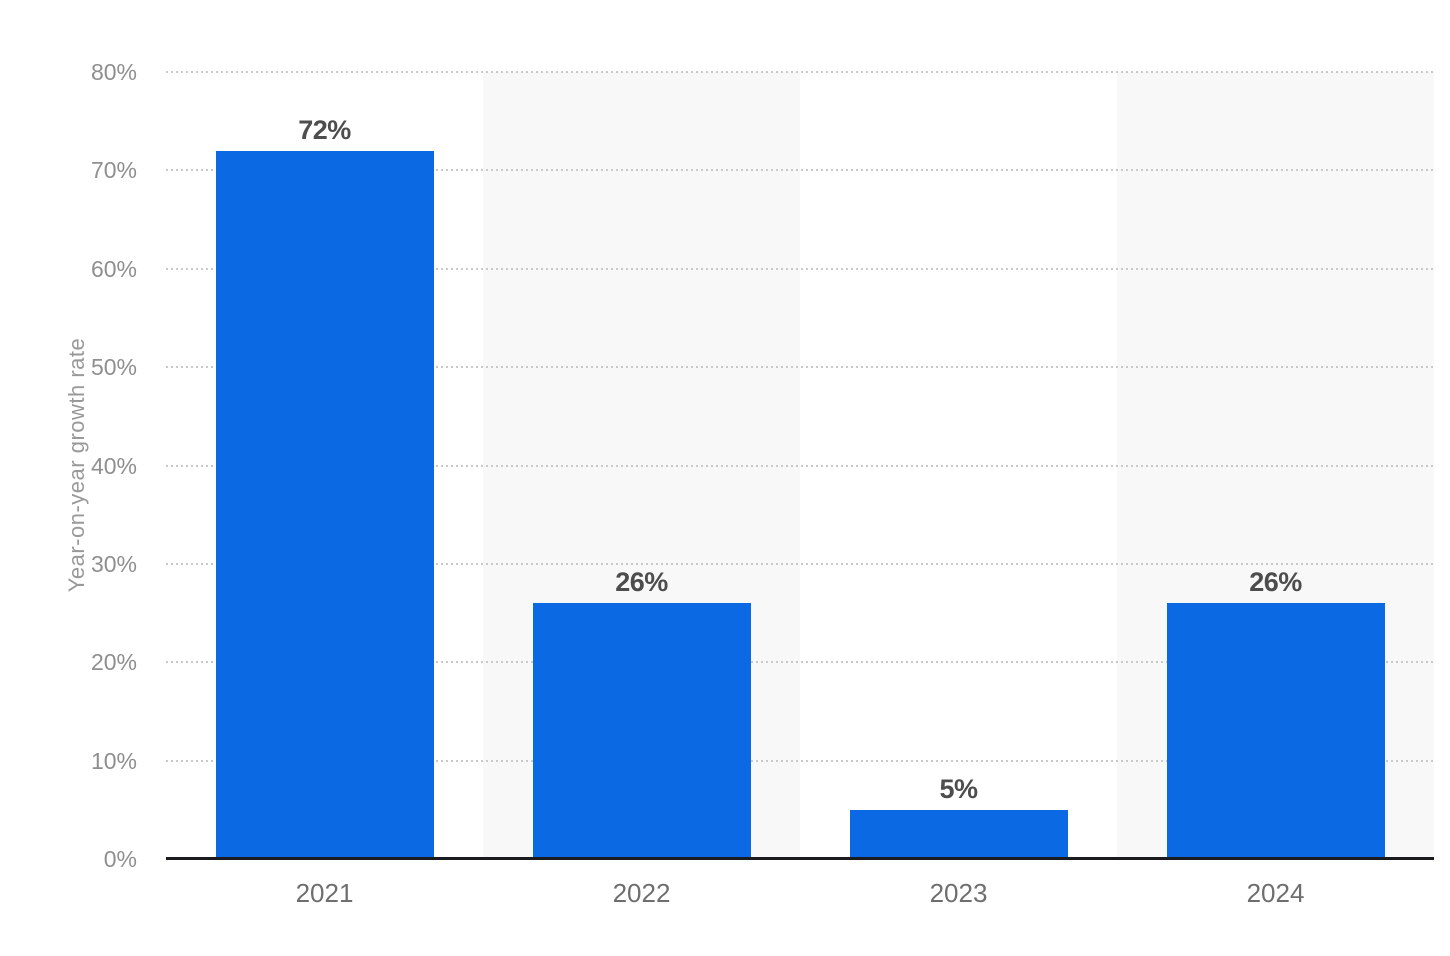  Describe the element at coordinates (958, 788) in the screenshot. I see `bar-value-label: 5%` at that location.